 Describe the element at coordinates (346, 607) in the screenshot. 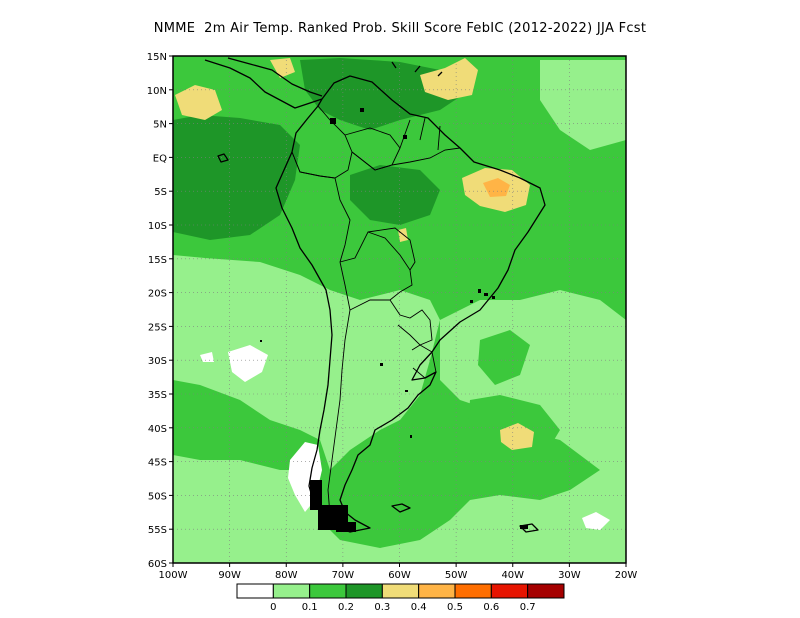

I see `colorbar-label: 0.2` at that location.